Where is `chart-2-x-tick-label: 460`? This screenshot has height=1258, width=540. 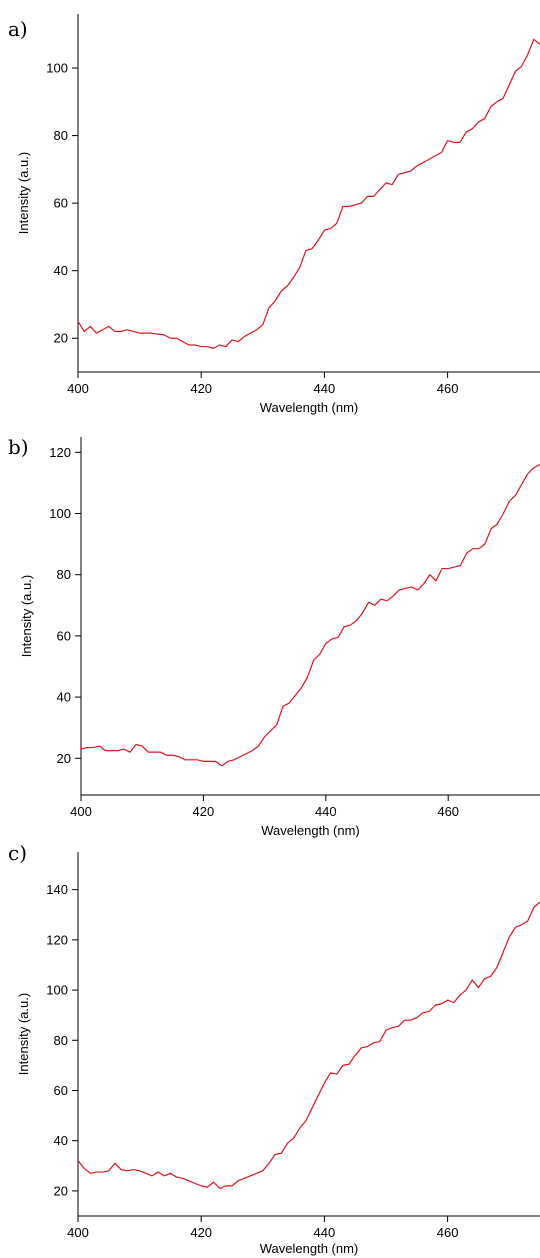 chart-2-x-tick-label: 460 is located at coordinates (448, 1232).